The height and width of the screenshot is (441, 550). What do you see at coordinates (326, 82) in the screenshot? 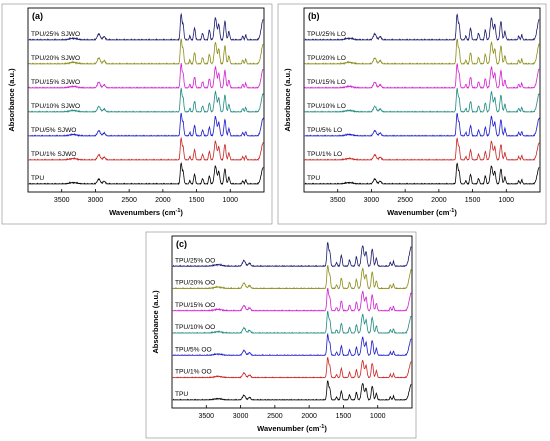
I see `series-label: TPU/15% LO` at bounding box center [326, 82].